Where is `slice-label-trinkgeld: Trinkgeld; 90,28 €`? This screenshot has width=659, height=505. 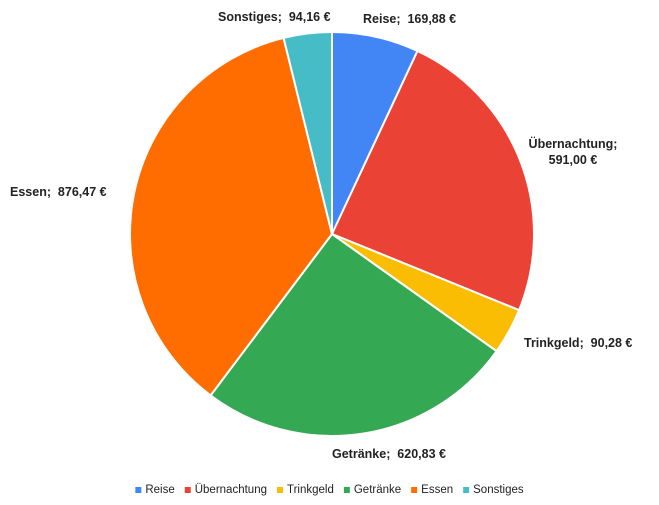 slice-label-trinkgeld: Trinkgeld; 90,28 € is located at coordinates (578, 343).